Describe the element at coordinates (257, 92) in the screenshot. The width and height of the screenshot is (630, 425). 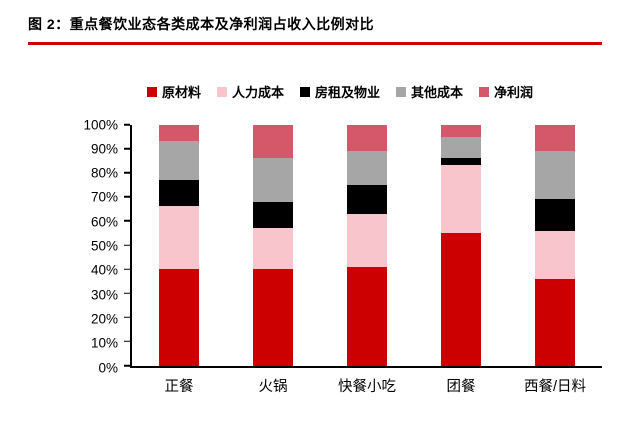
I see `legend-label: 人力成本` at that location.